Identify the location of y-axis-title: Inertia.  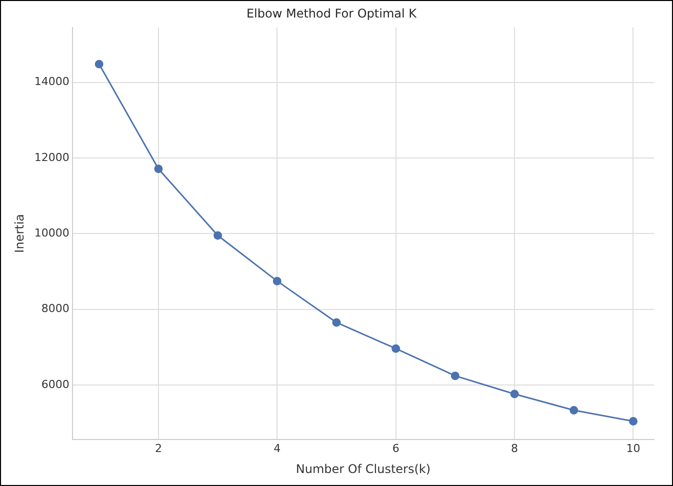
(19, 233).